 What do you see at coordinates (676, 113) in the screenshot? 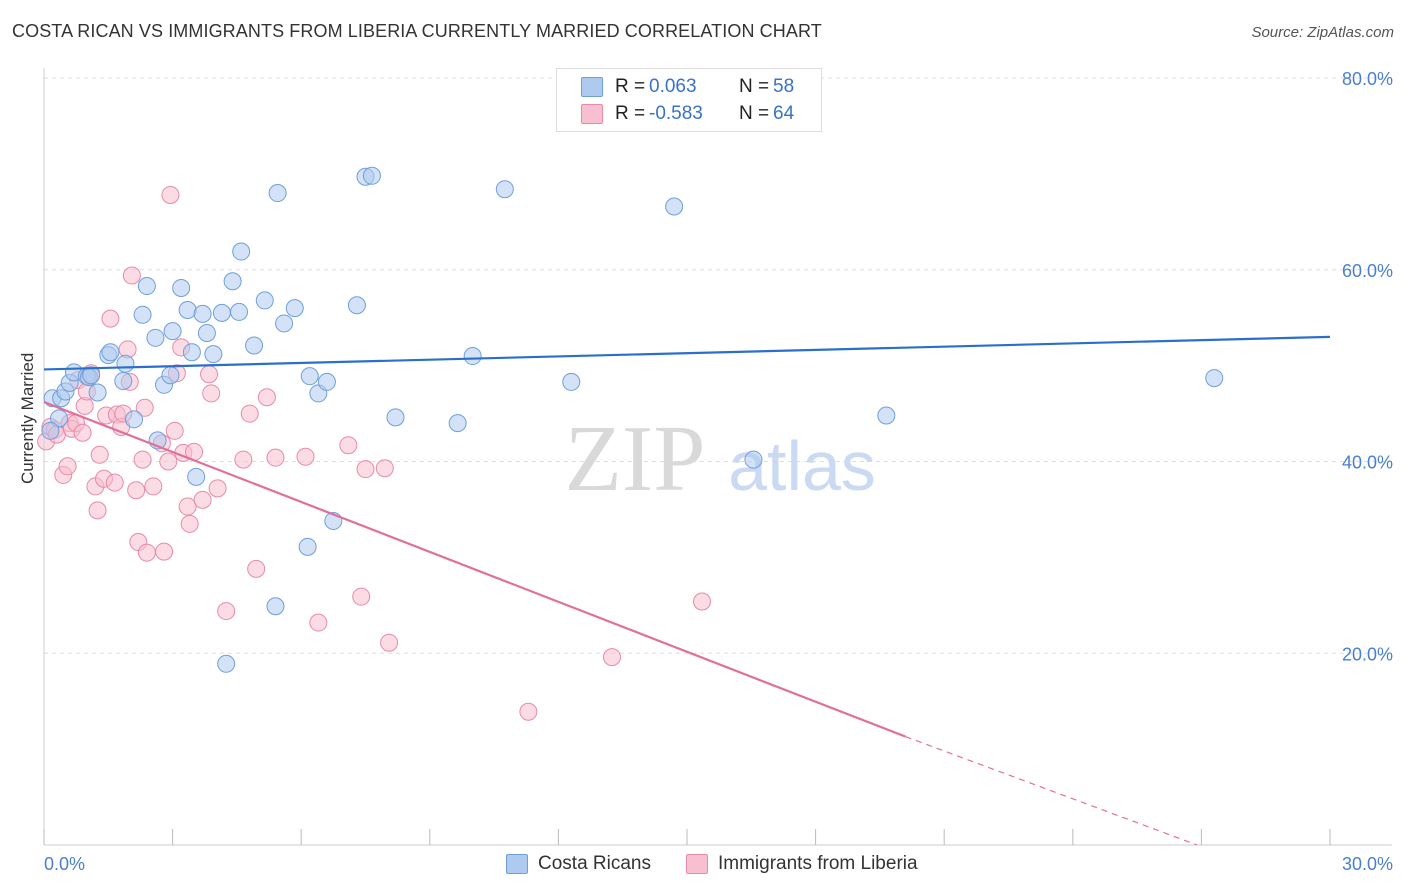
I see `legend-r-value: -0.583` at bounding box center [676, 113].